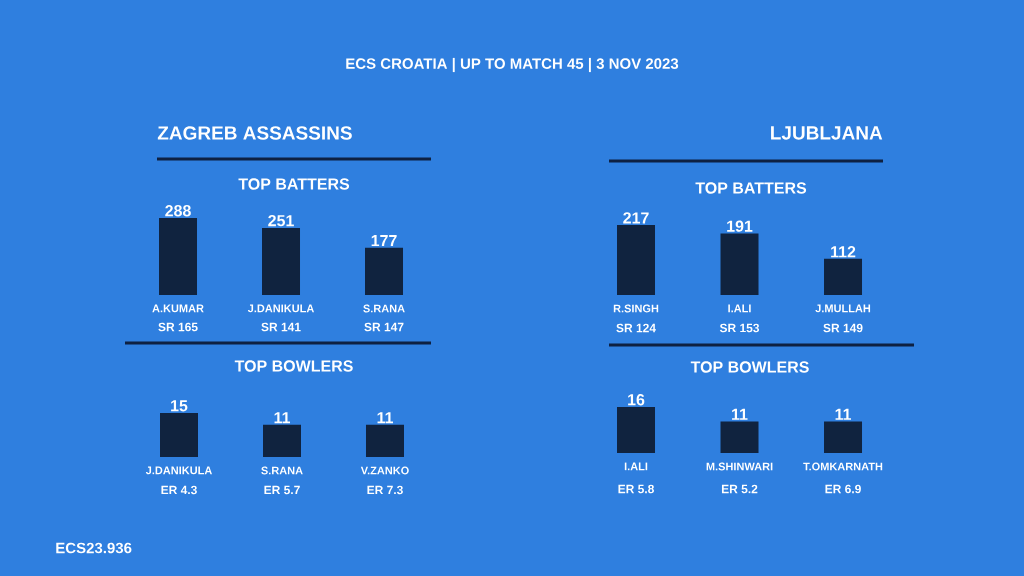 The width and height of the screenshot is (1024, 576). I want to click on x-tick-label: V.ZANKO, so click(384, 470).